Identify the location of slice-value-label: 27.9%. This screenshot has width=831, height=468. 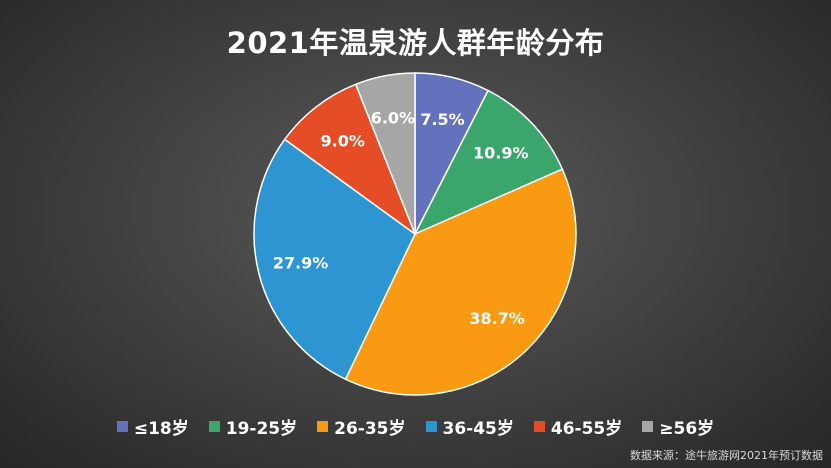
(301, 263).